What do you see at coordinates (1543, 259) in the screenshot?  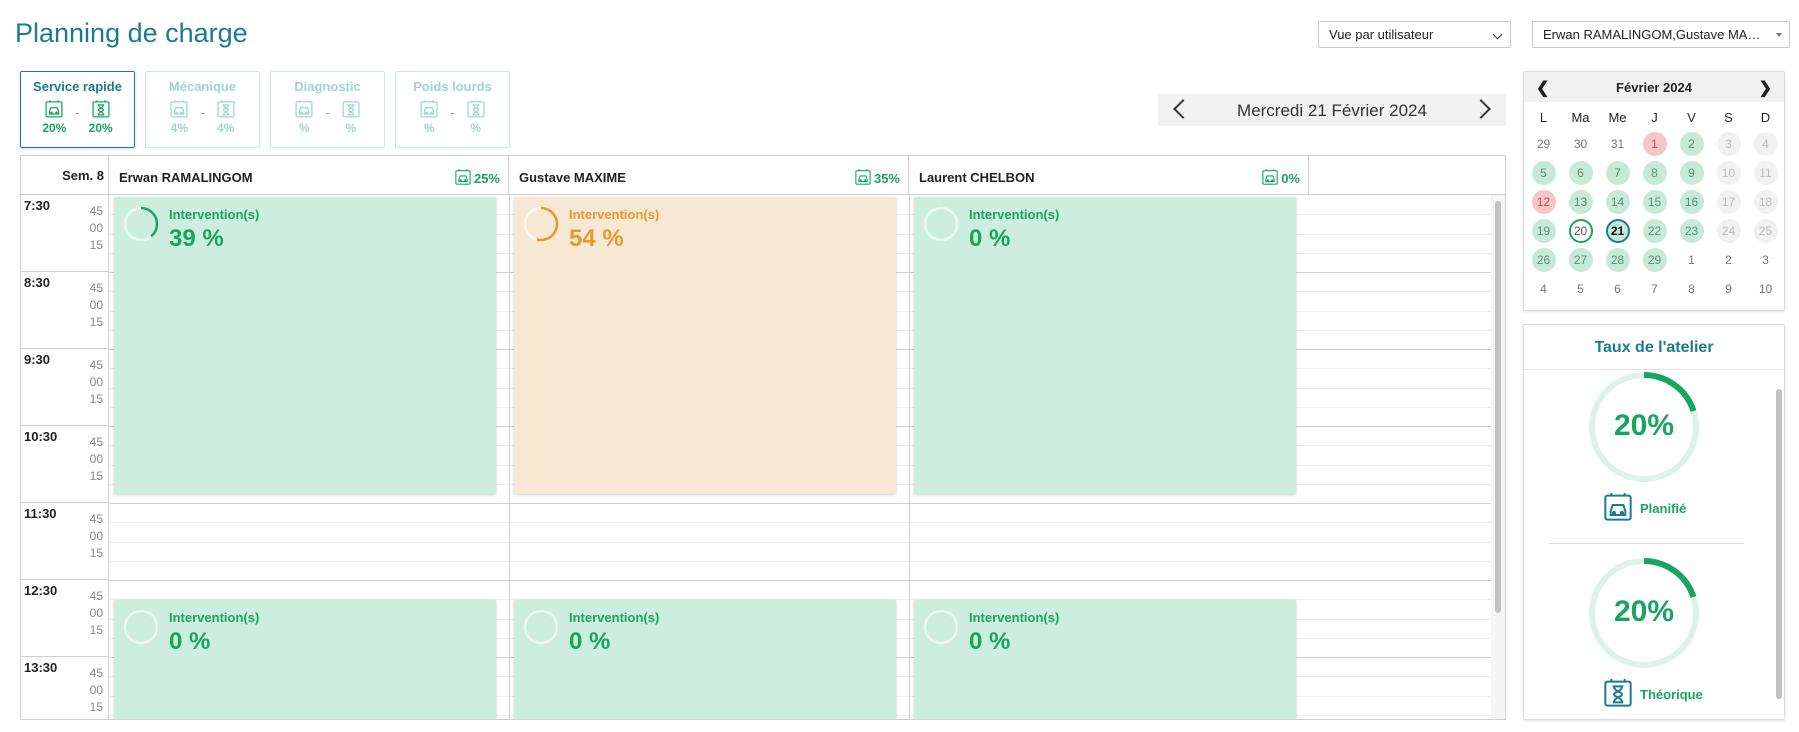 I see `calendar-day: 26` at bounding box center [1543, 259].